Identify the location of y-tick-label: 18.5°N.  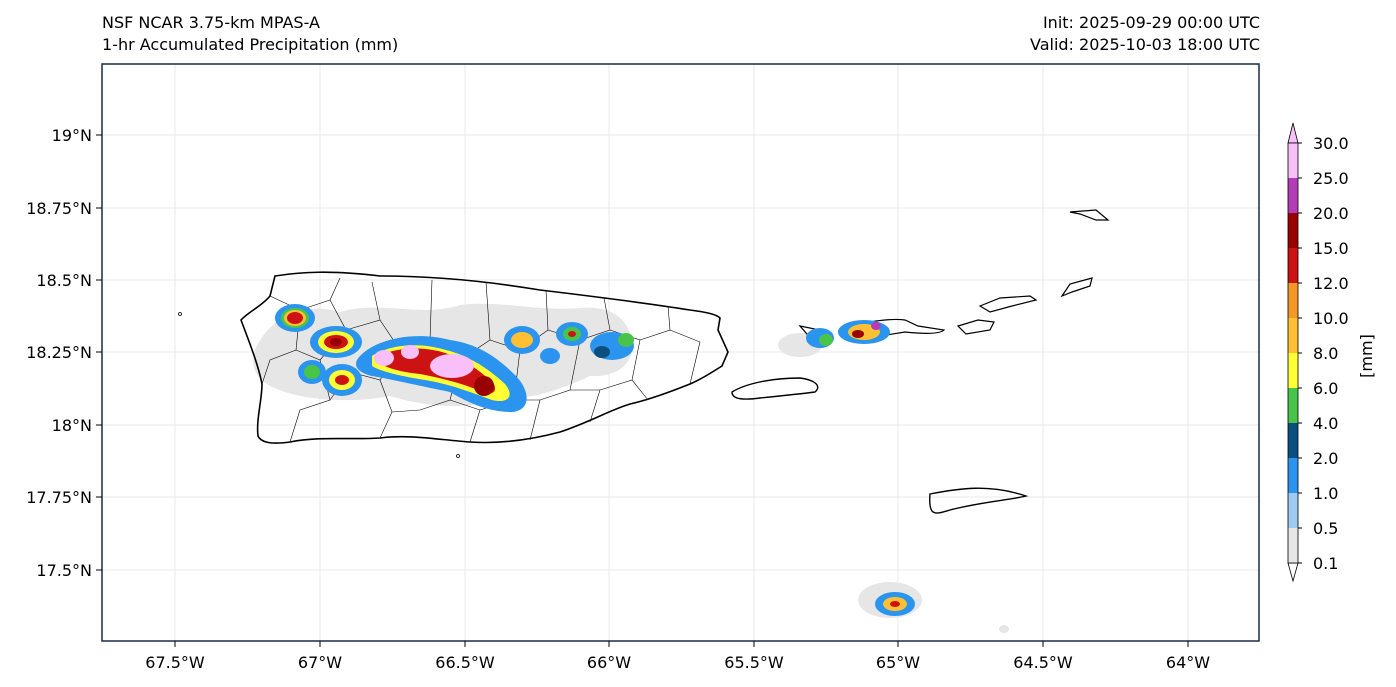
(64, 280).